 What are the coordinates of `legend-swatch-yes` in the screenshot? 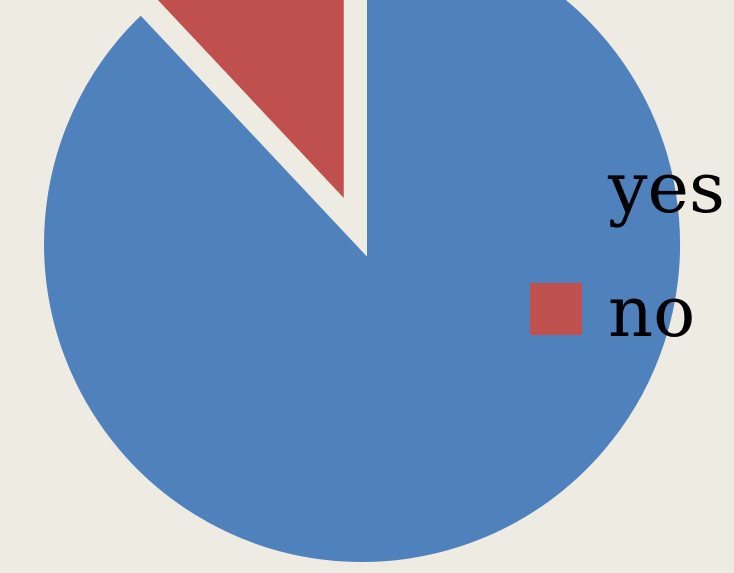 It's located at (556, 194).